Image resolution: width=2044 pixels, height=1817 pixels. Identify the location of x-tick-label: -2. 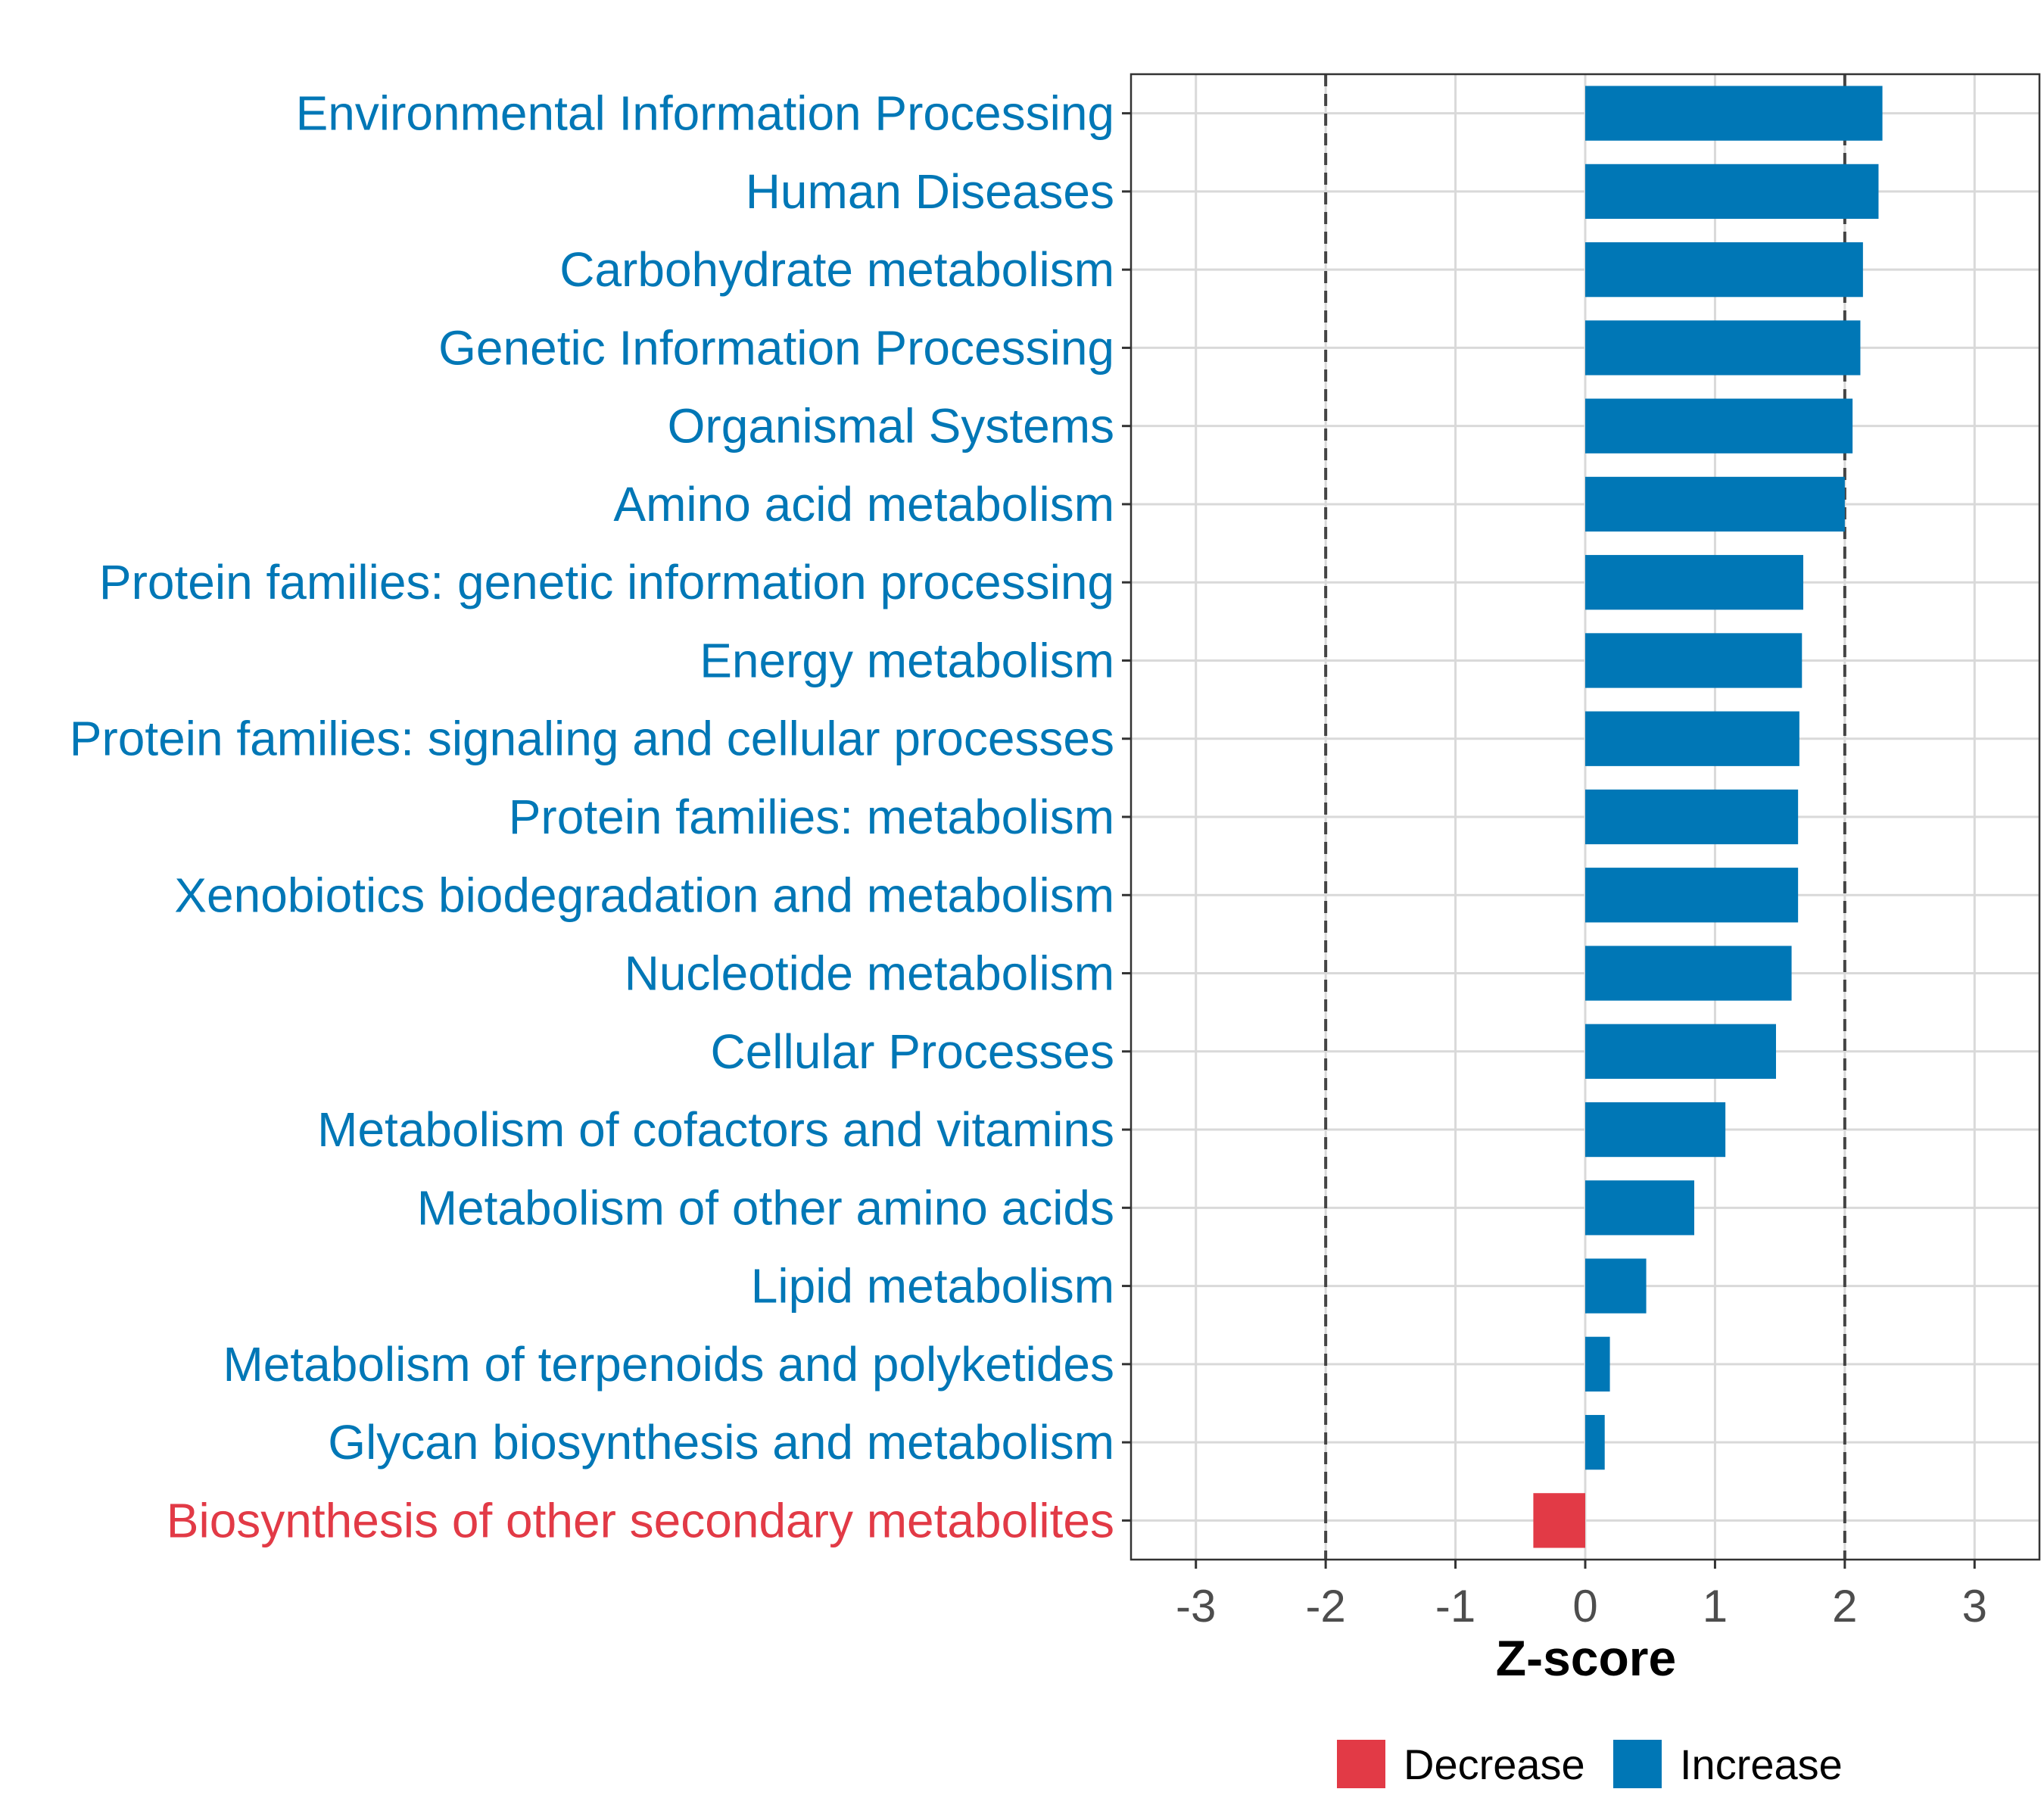
(1325, 1606).